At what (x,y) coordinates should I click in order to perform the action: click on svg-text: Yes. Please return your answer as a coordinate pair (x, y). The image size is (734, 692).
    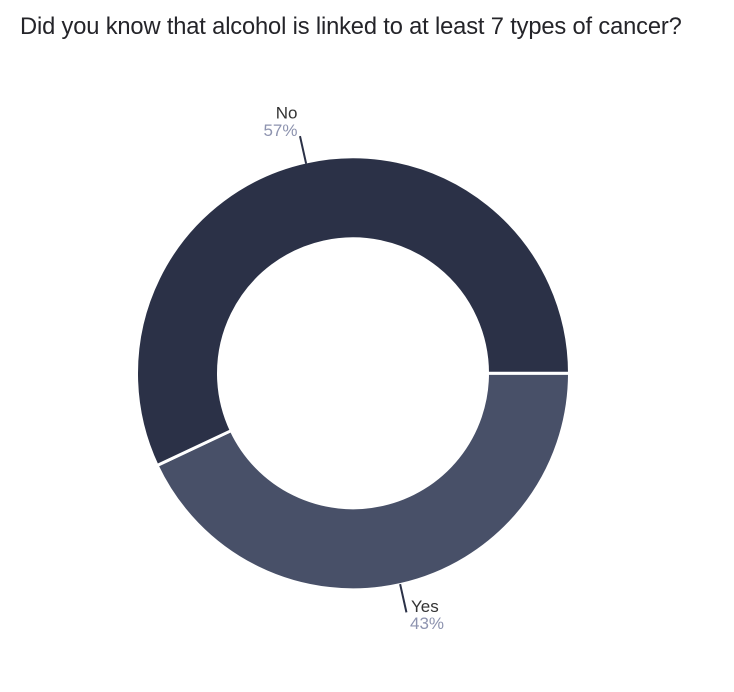
    Looking at the image, I should click on (425, 606).